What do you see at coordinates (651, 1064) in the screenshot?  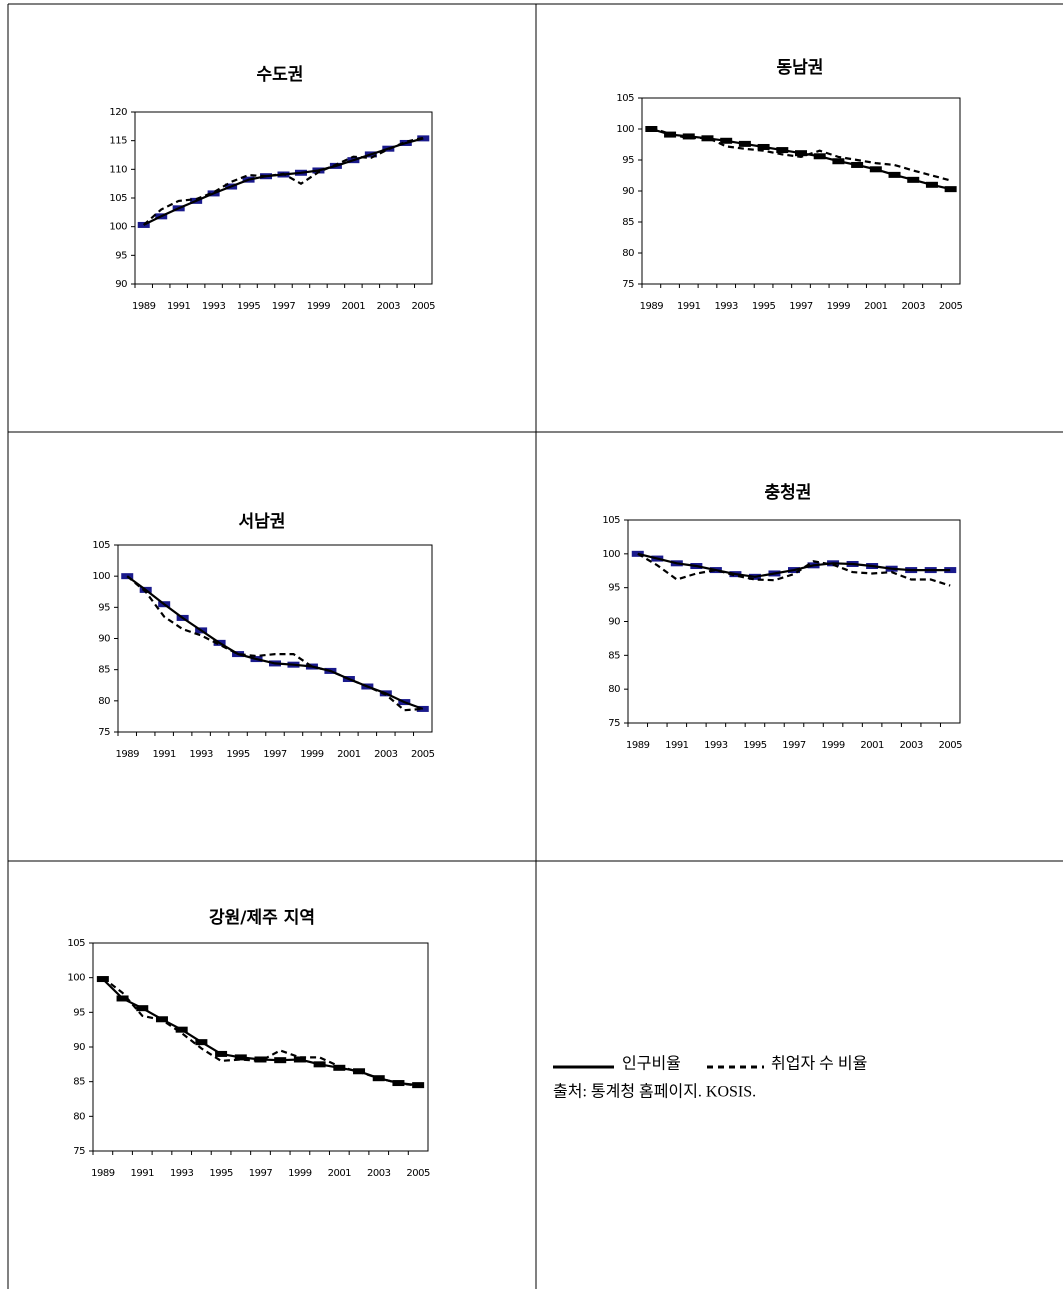 I see `legend-label: 인구비율` at bounding box center [651, 1064].